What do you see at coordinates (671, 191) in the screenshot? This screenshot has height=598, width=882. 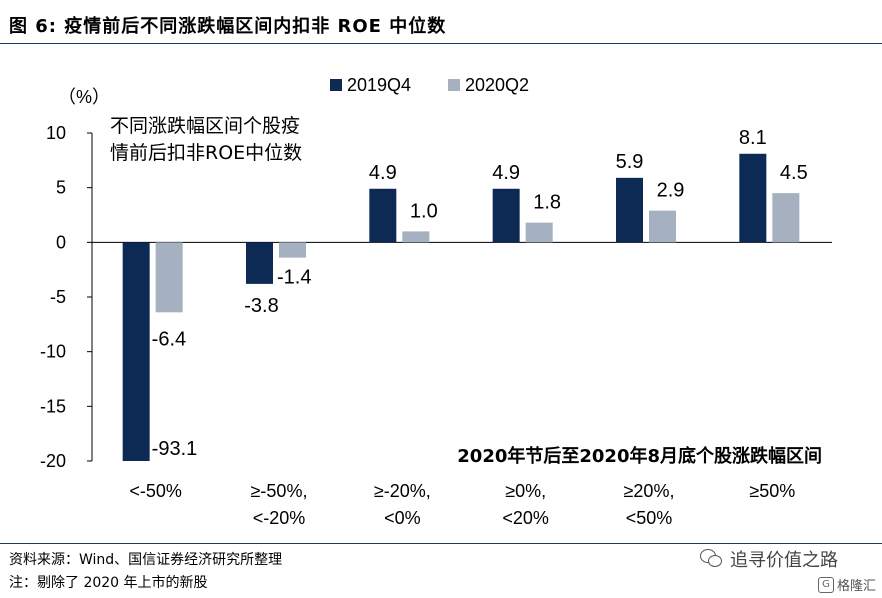 I see `data-label-2020Q2-4: 2.9` at bounding box center [671, 191].